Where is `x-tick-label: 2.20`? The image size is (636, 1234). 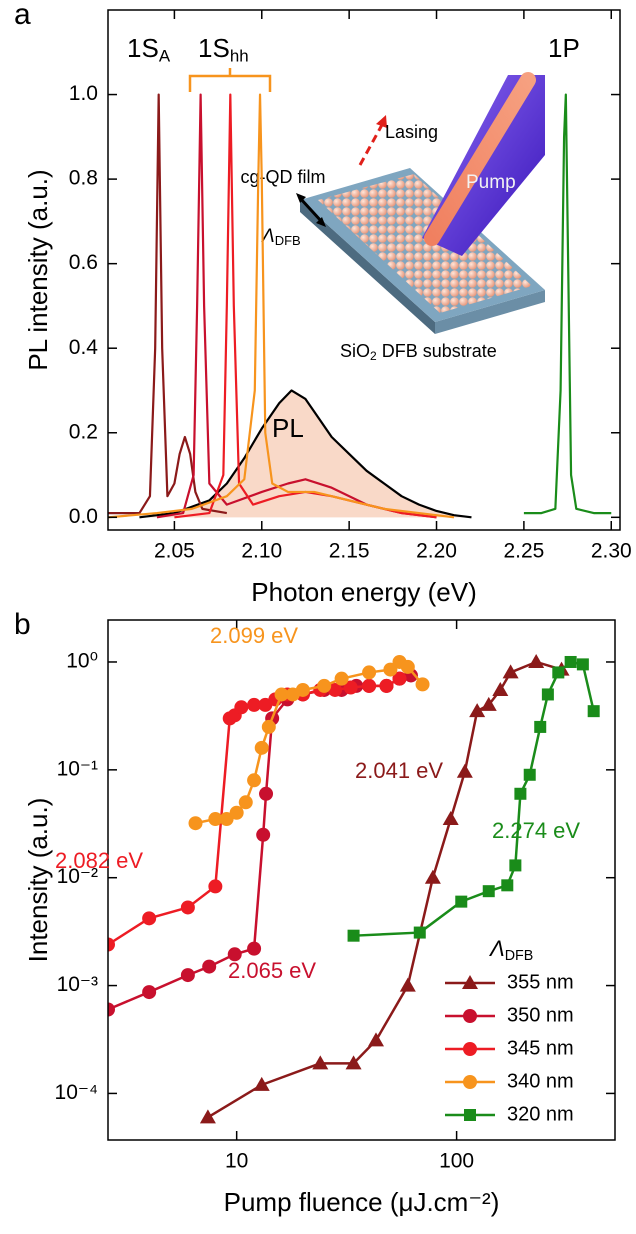 x-tick-label: 2.20 is located at coordinates (436, 551).